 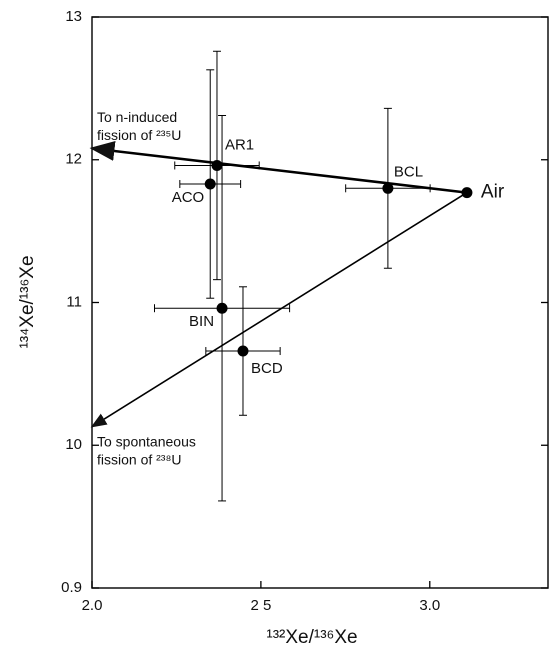 I want to click on y-tick-label: 0.9, so click(x=71, y=587).